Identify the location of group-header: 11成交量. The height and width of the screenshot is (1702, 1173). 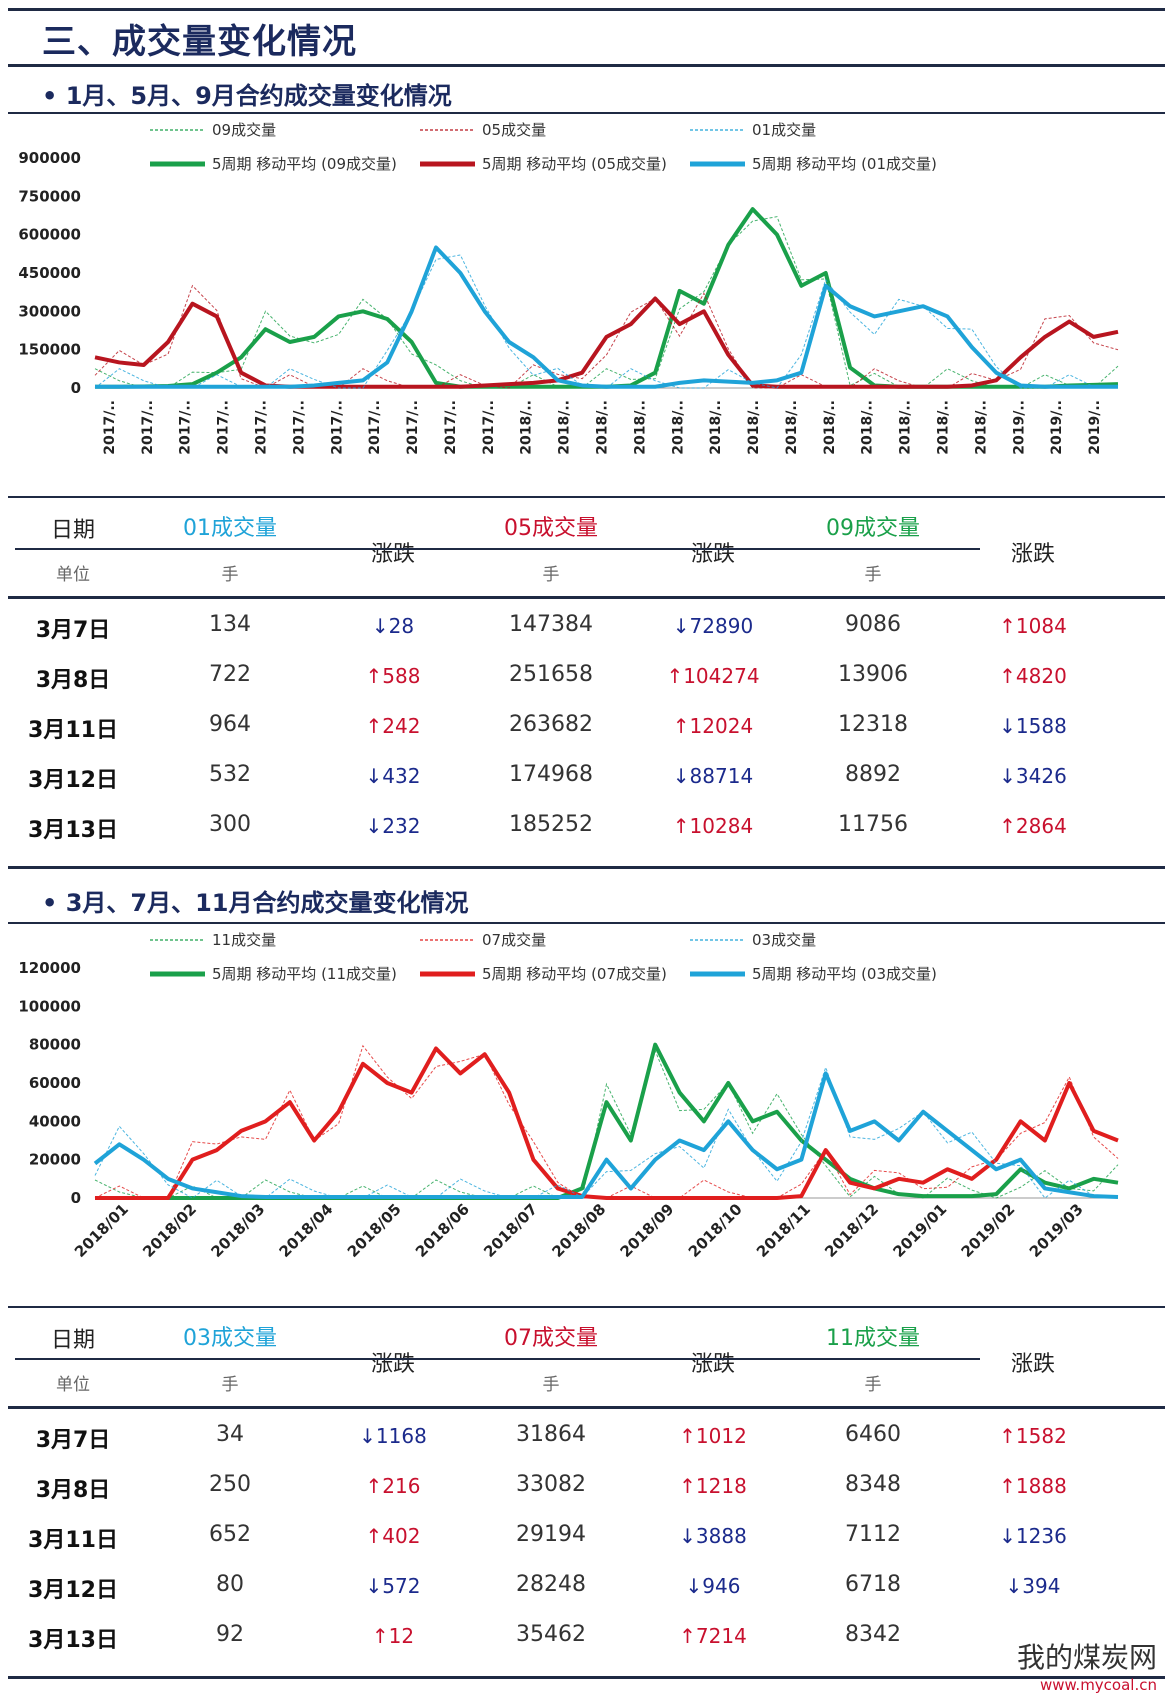
(873, 1338).